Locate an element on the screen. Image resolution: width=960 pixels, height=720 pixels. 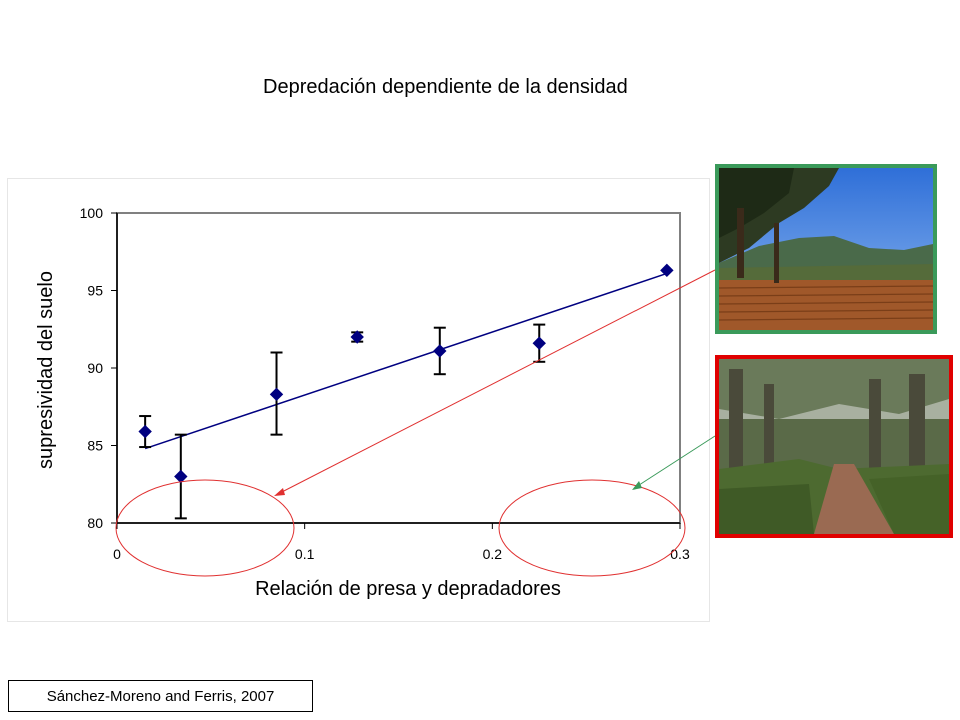
y-tick-label-3: 95 is located at coordinates (95, 291).